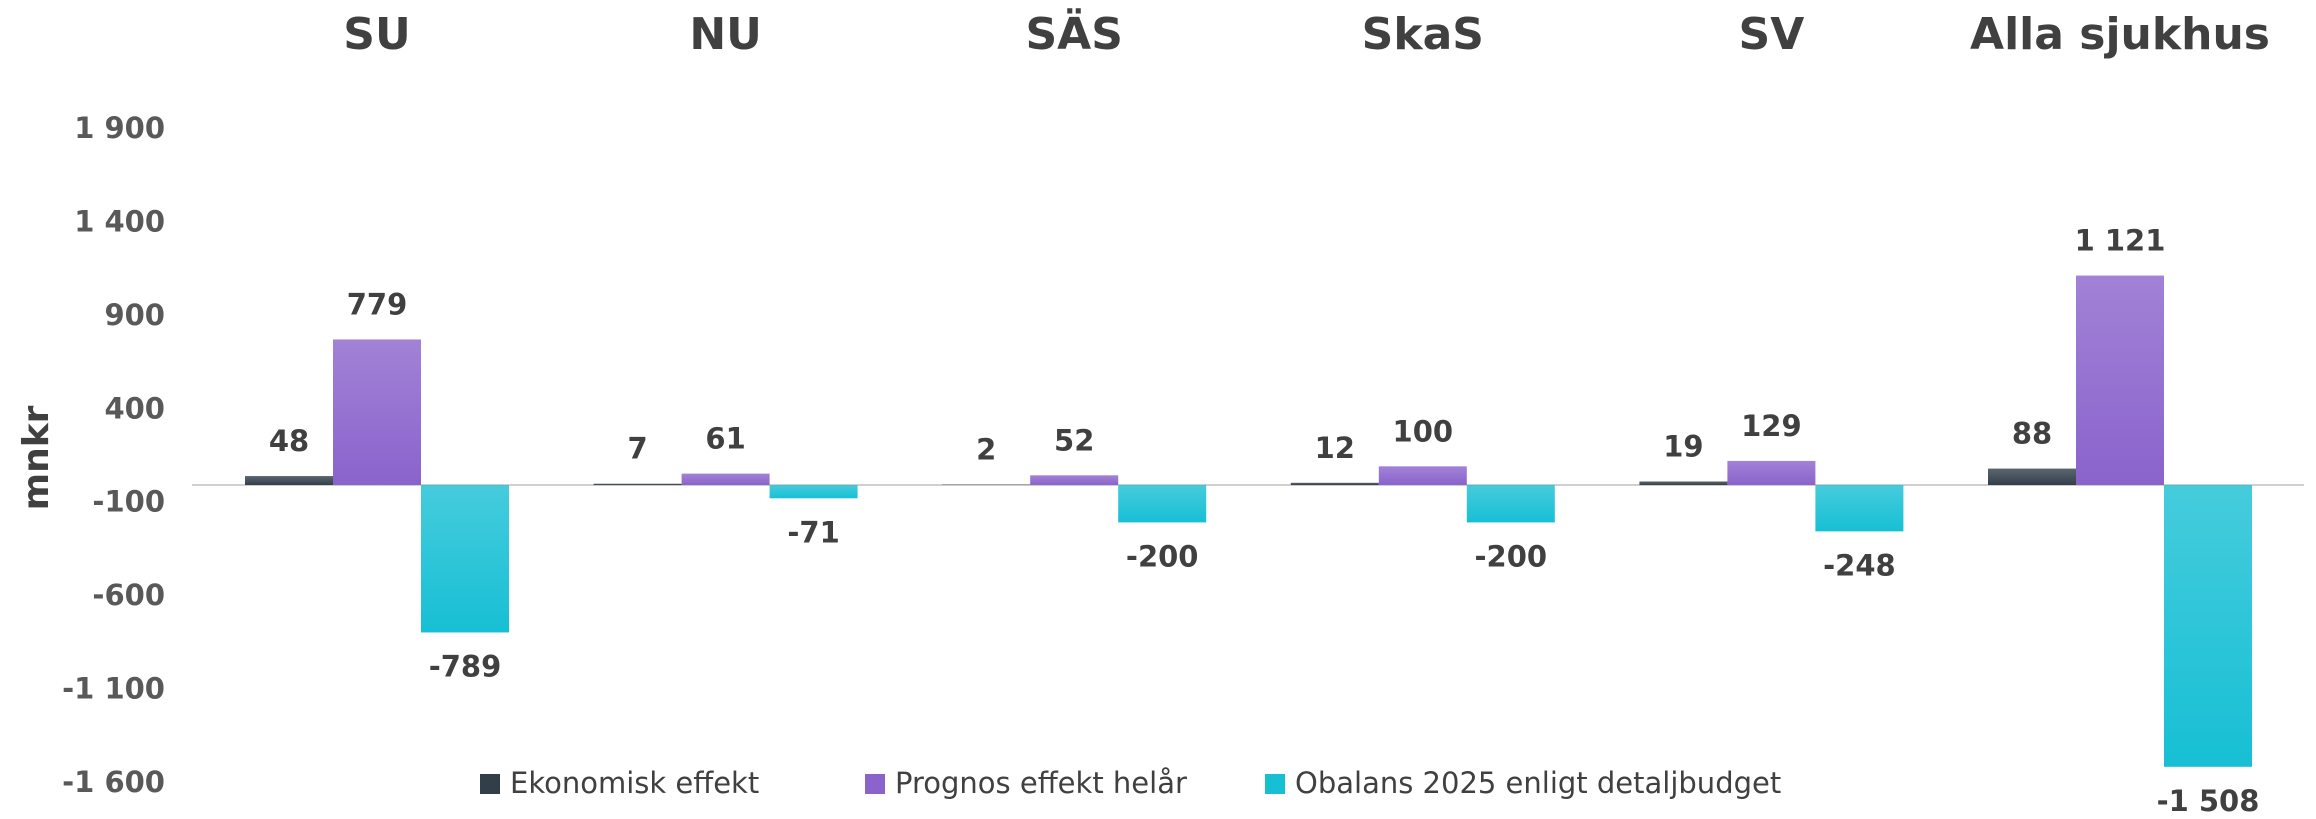  What do you see at coordinates (376, 34) in the screenshot?
I see `category-title: SU` at bounding box center [376, 34].